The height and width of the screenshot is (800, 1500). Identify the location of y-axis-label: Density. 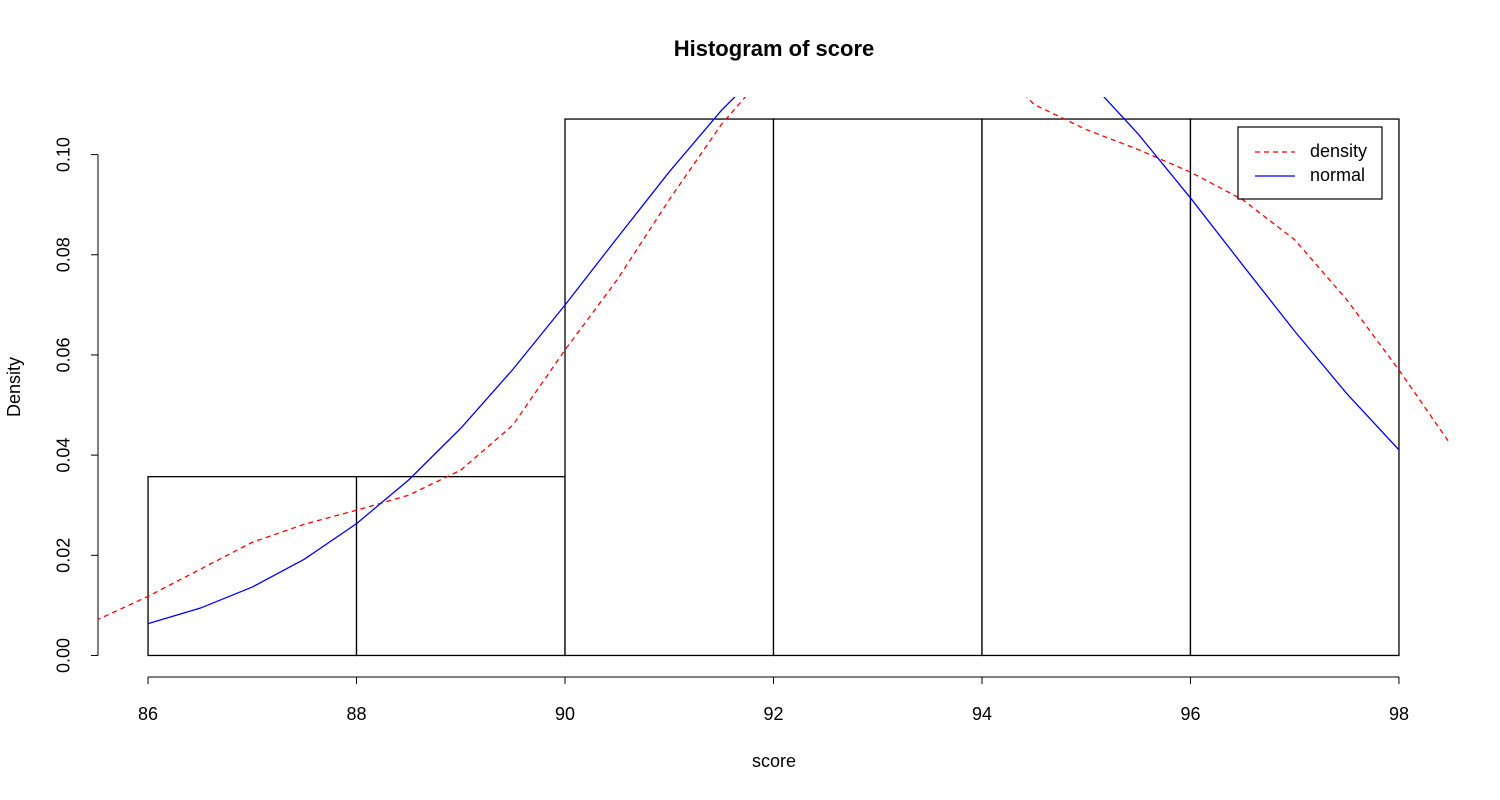
(14, 387).